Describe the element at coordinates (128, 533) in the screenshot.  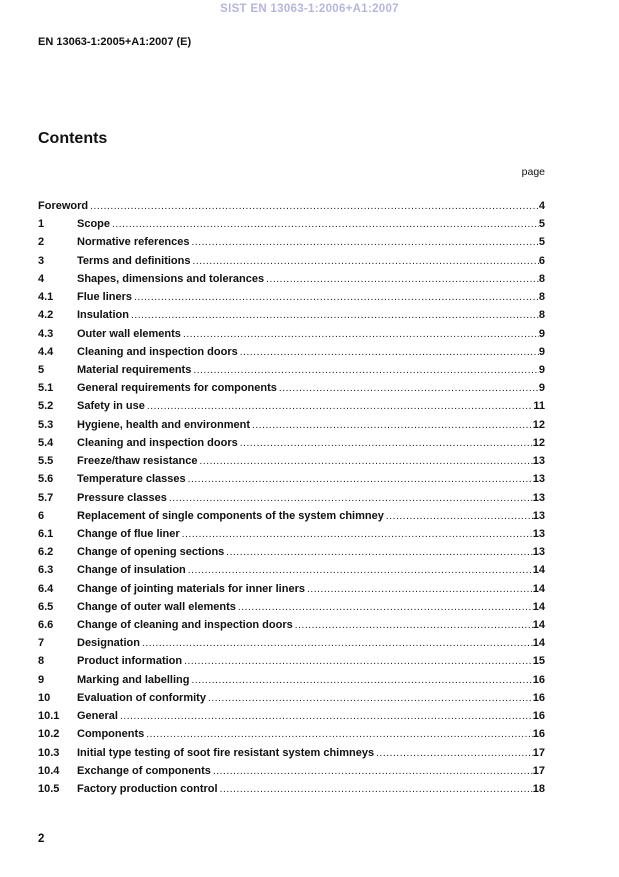
I see `toc-entry-title: Change of flue liner` at that location.